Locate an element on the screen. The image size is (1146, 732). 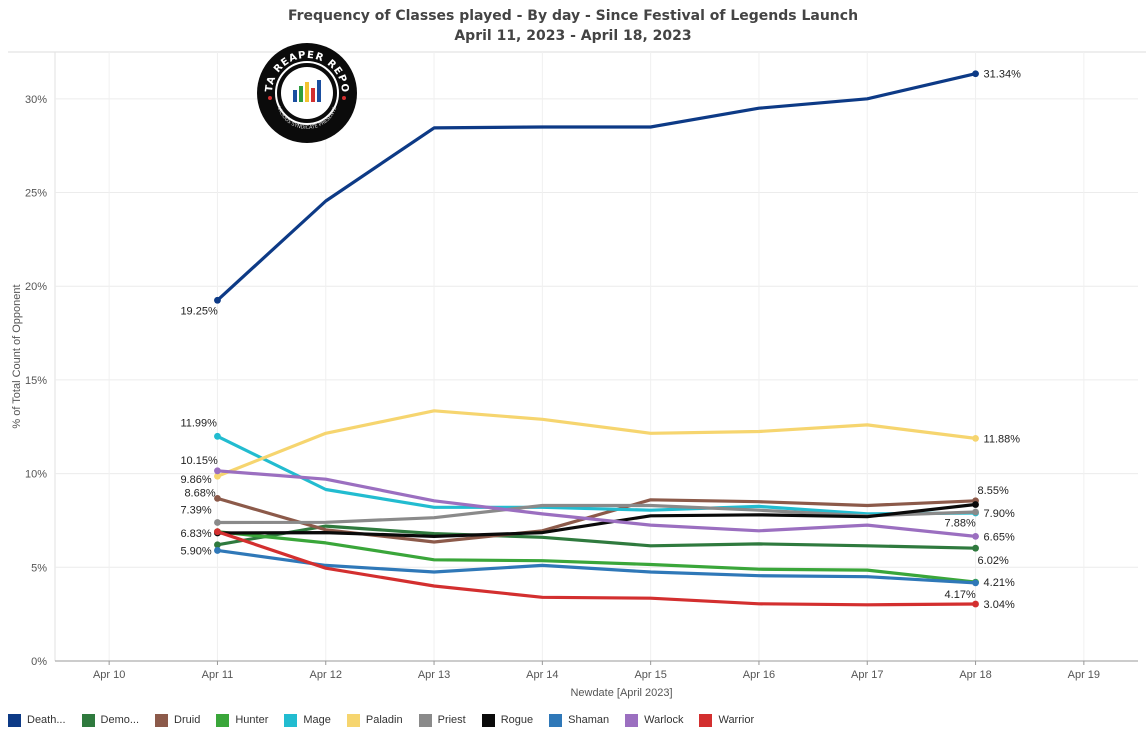
x-tick-label: Apr 16 is located at coordinates (759, 675).